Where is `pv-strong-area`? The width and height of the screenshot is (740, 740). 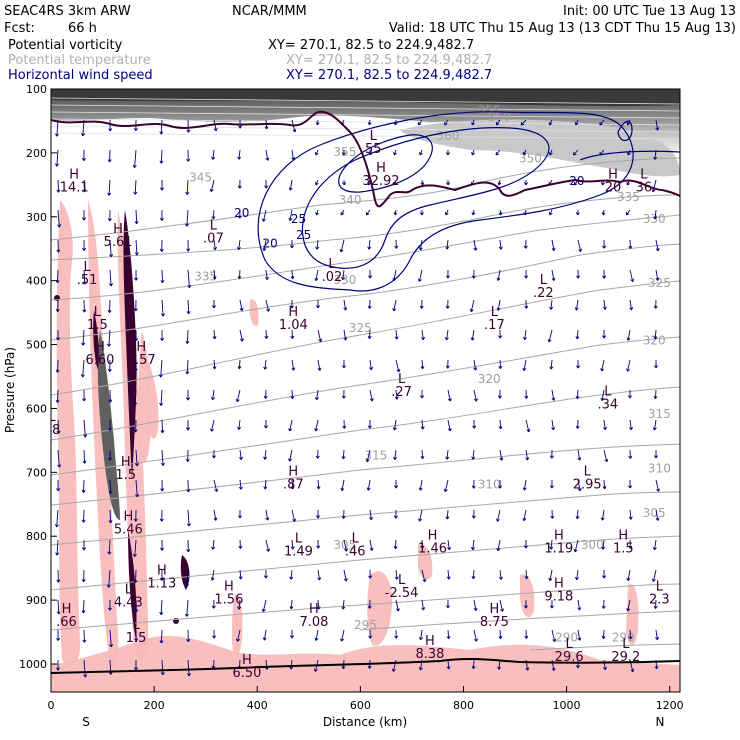
pv-strong-area is located at coordinates (96, 340).